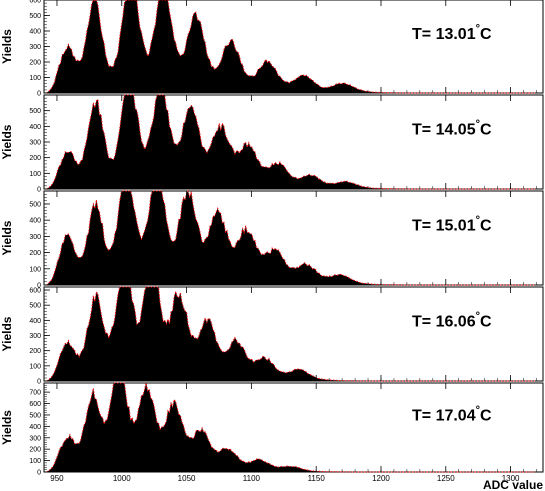 The image size is (545, 491). What do you see at coordinates (511, 478) in the screenshot?
I see `x-tick-label: 1300` at bounding box center [511, 478].